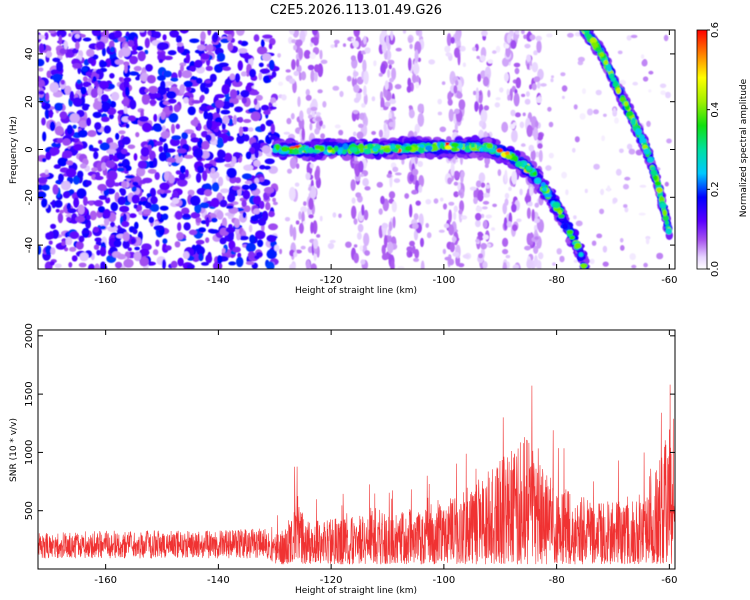 This screenshot has width=750, height=600. I want to click on x-tick-label: -80, so click(556, 580).